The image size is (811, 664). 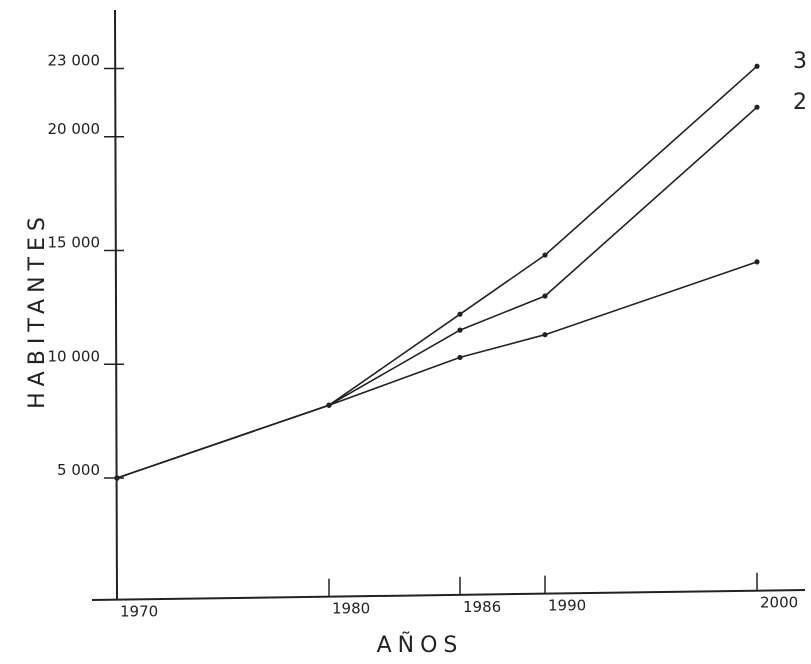 What do you see at coordinates (351, 609) in the screenshot?
I see `x-tick-label: 1980` at bounding box center [351, 609].